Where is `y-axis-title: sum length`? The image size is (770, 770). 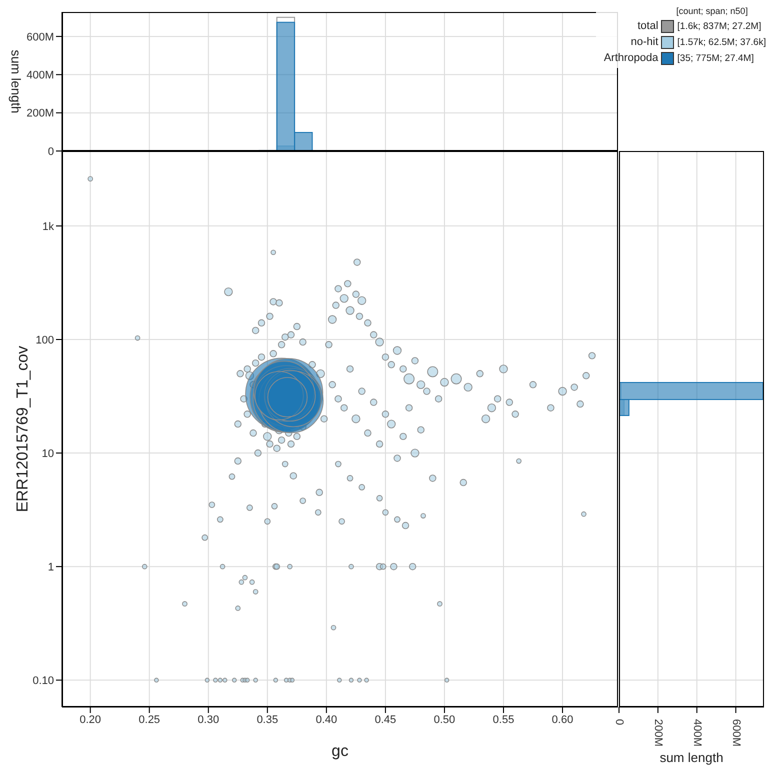
y-axis-title: sum length is located at coordinates (16, 82).